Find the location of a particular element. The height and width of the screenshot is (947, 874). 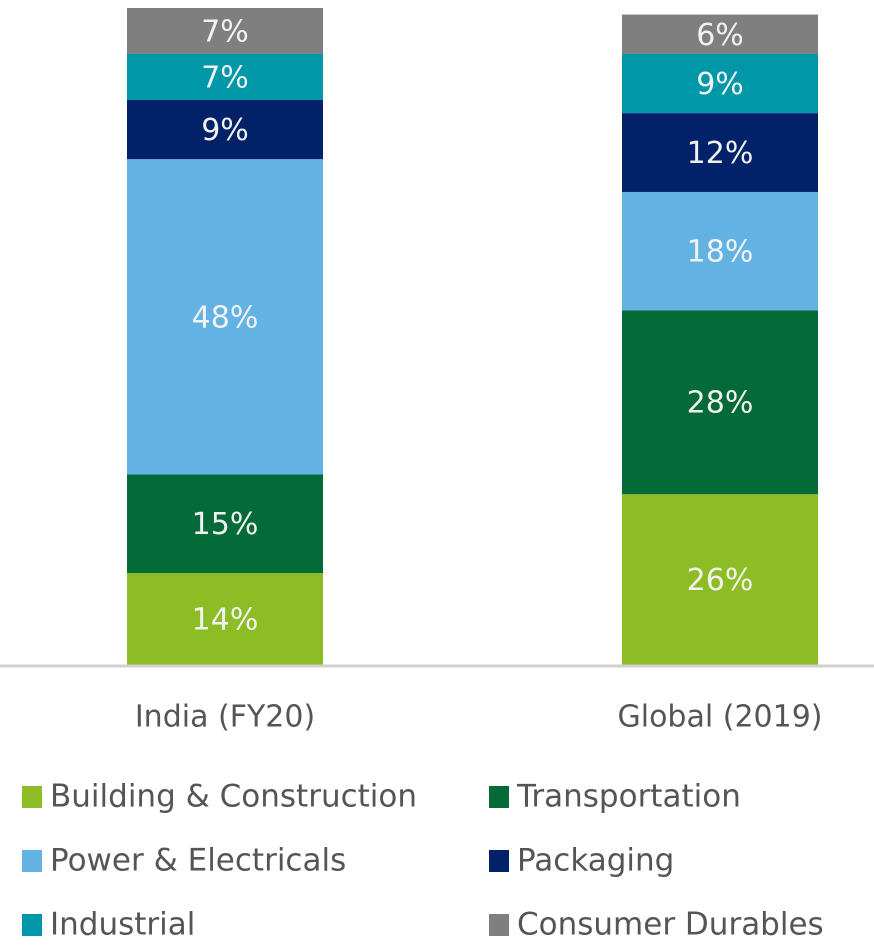

data-label: 6% is located at coordinates (720, 35).